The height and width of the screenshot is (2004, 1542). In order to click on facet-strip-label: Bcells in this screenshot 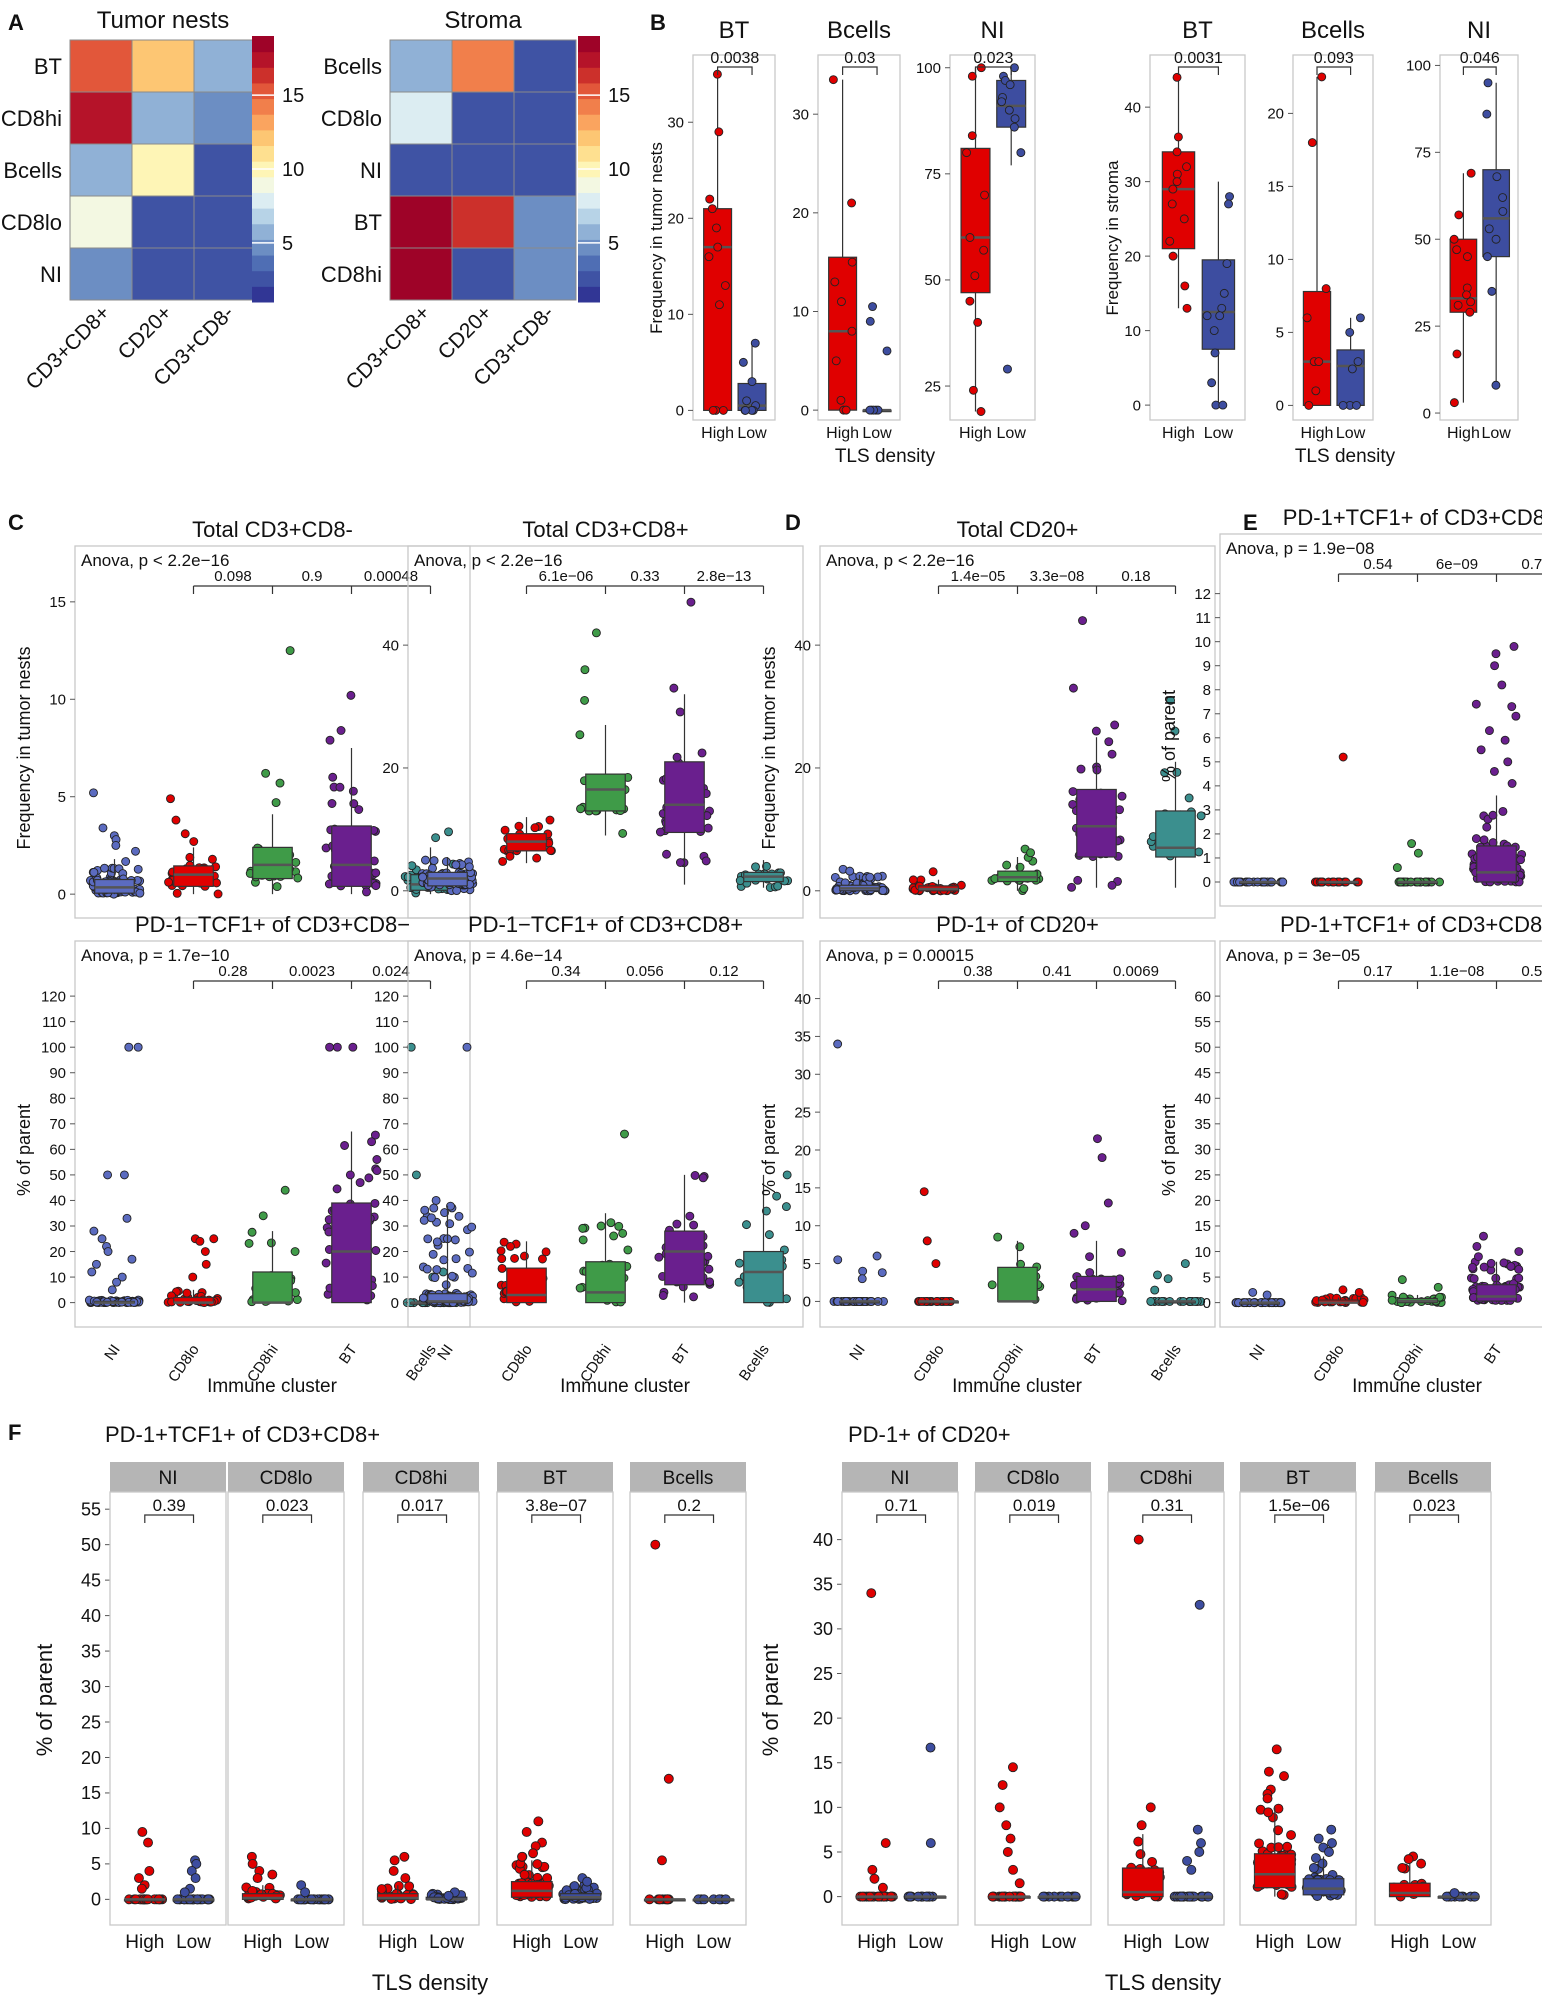, I will do `click(1433, 1478)`.